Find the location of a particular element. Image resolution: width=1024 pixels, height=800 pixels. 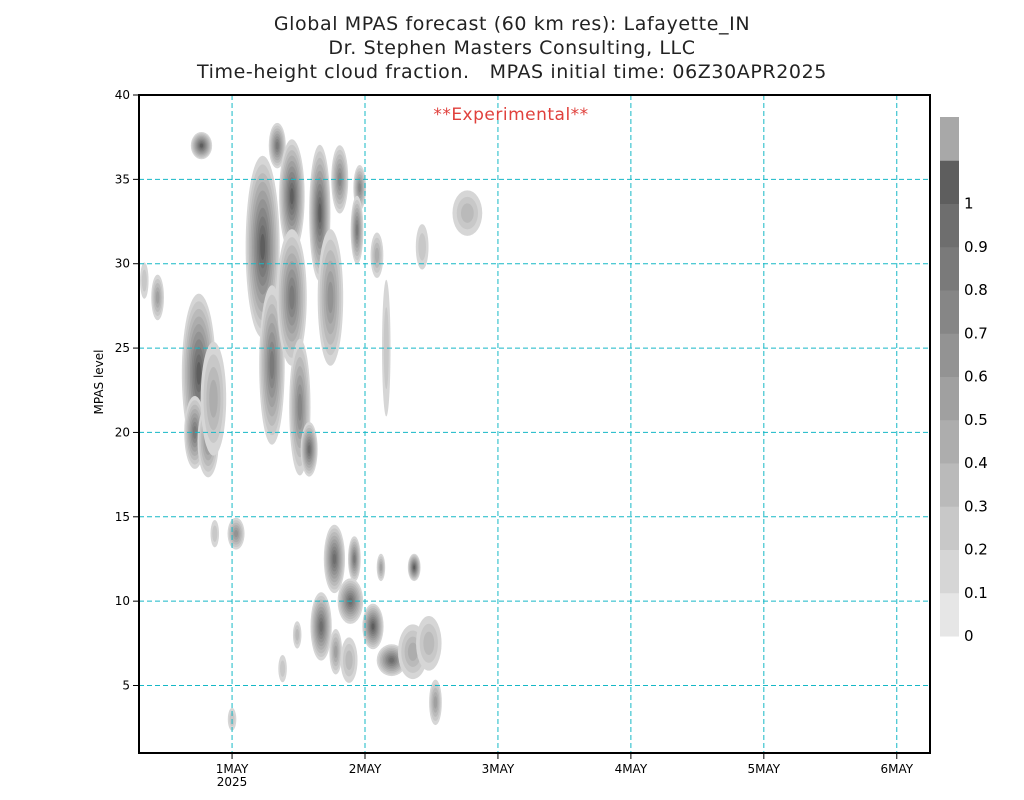

colorbar-label: 0.6 is located at coordinates (976, 377).